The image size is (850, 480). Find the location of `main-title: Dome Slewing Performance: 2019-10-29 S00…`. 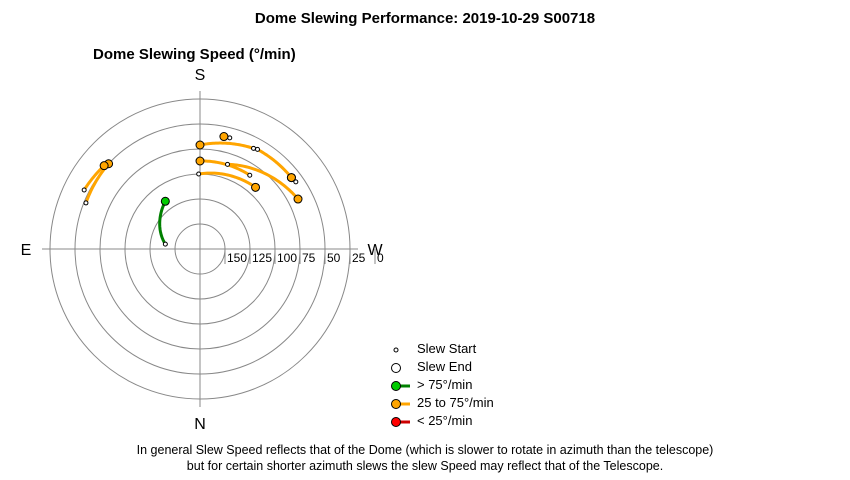

main-title: Dome Slewing Performance: 2019-10-29 S00… is located at coordinates (425, 18).